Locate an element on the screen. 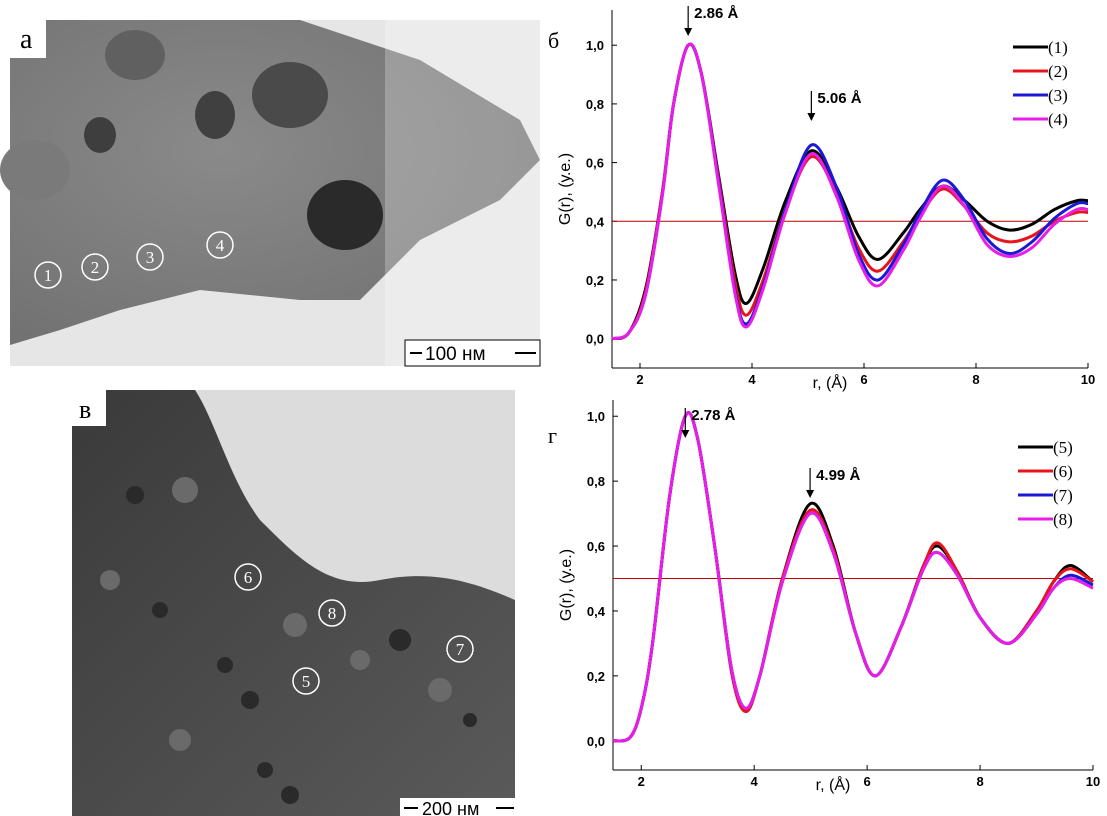  marker-label: 2 is located at coordinates (95, 267).